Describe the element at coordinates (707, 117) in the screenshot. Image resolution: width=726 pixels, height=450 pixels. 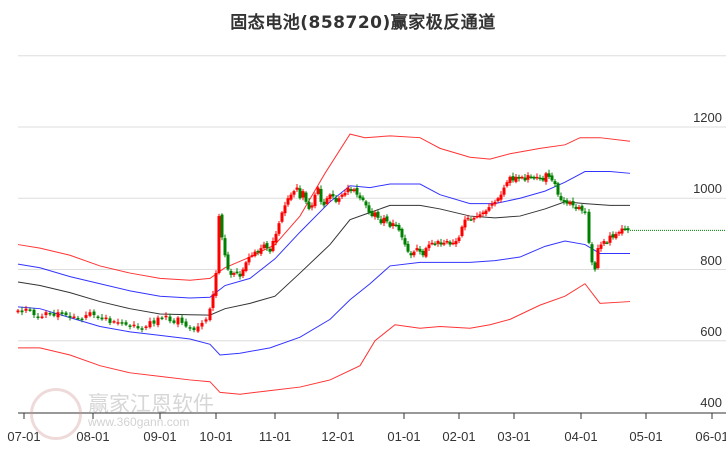
I see `y-tick-label: 1200` at that location.